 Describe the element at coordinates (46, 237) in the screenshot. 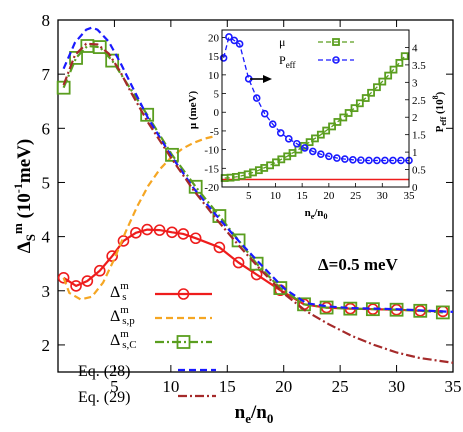

I see `main-y-tick-label: 4` at that location.